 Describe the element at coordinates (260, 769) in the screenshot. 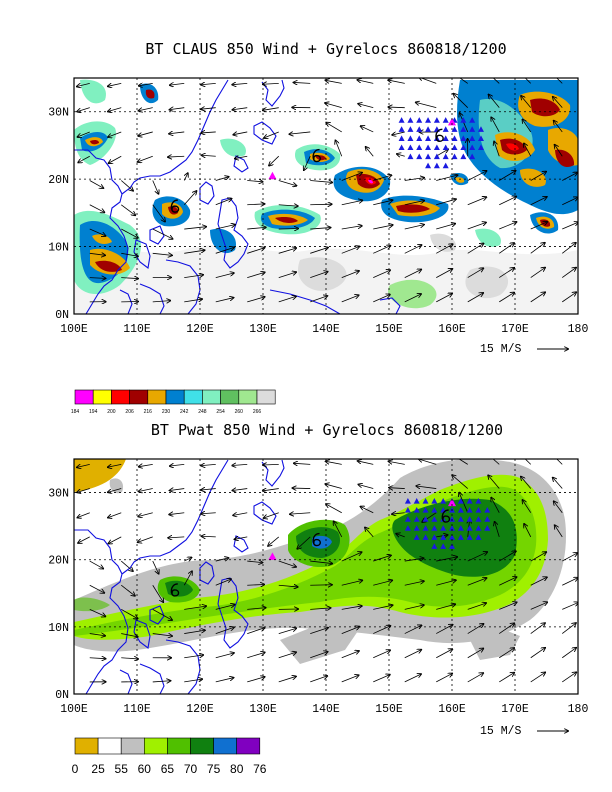

I see `colorbar-label: 76` at that location.